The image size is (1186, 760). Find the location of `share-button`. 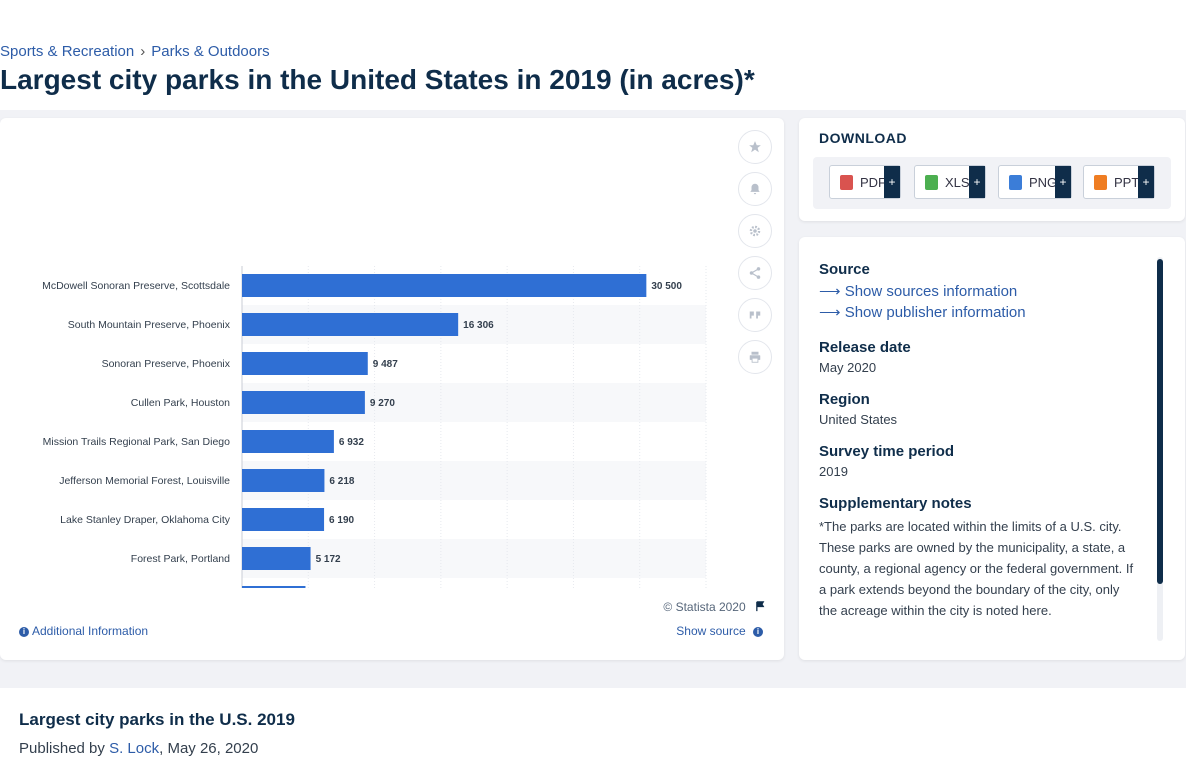

share-button is located at coordinates (755, 273).